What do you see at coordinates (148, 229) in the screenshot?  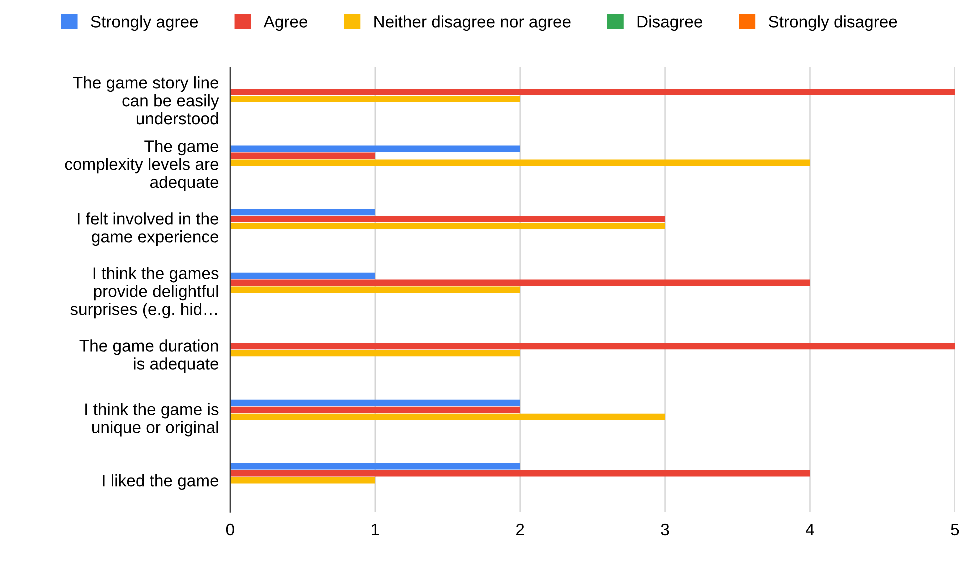 I see `y-tick-label: I felt involved in the game experience` at bounding box center [148, 229].